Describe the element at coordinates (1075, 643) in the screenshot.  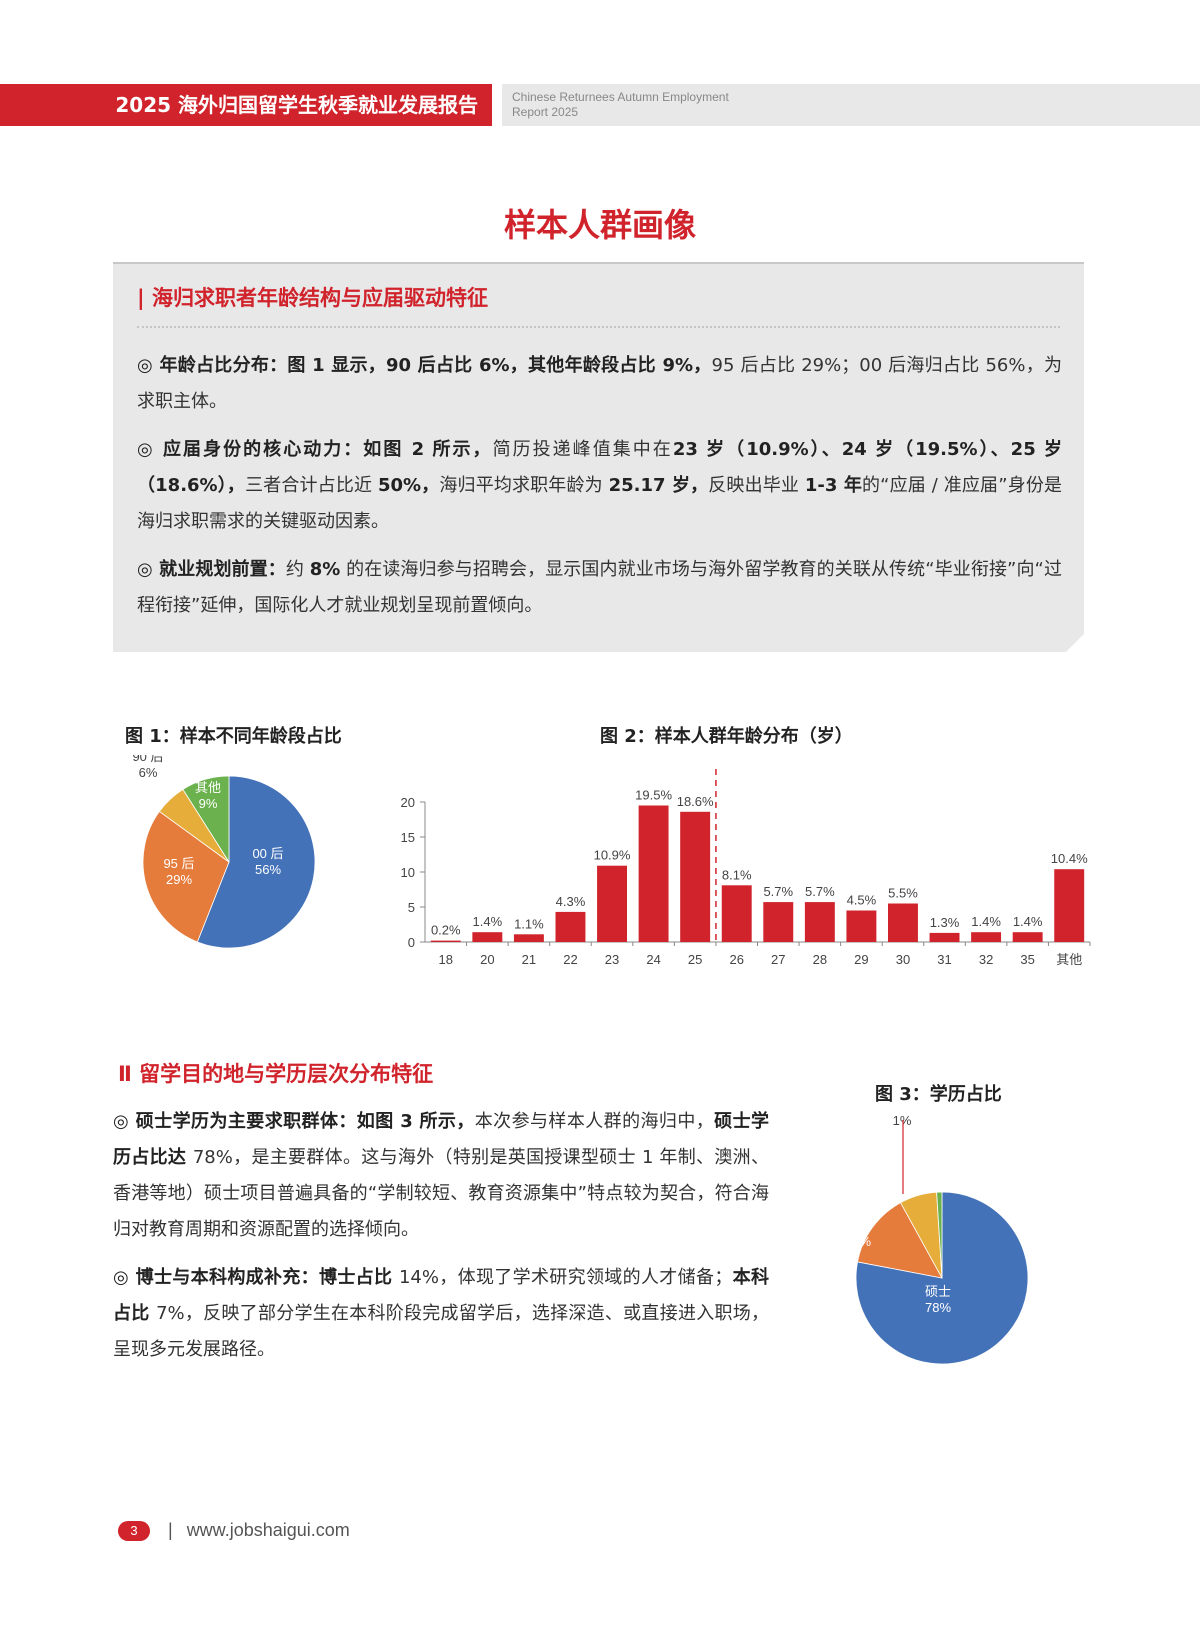
I see `page-fold-corner` at that location.